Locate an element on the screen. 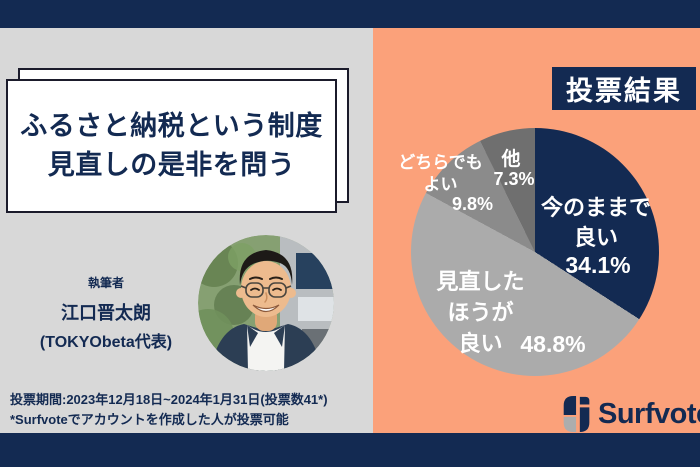 The image size is (700, 467). pie-label-revise: 見直した ほうが 良い is located at coordinates (480, 312).